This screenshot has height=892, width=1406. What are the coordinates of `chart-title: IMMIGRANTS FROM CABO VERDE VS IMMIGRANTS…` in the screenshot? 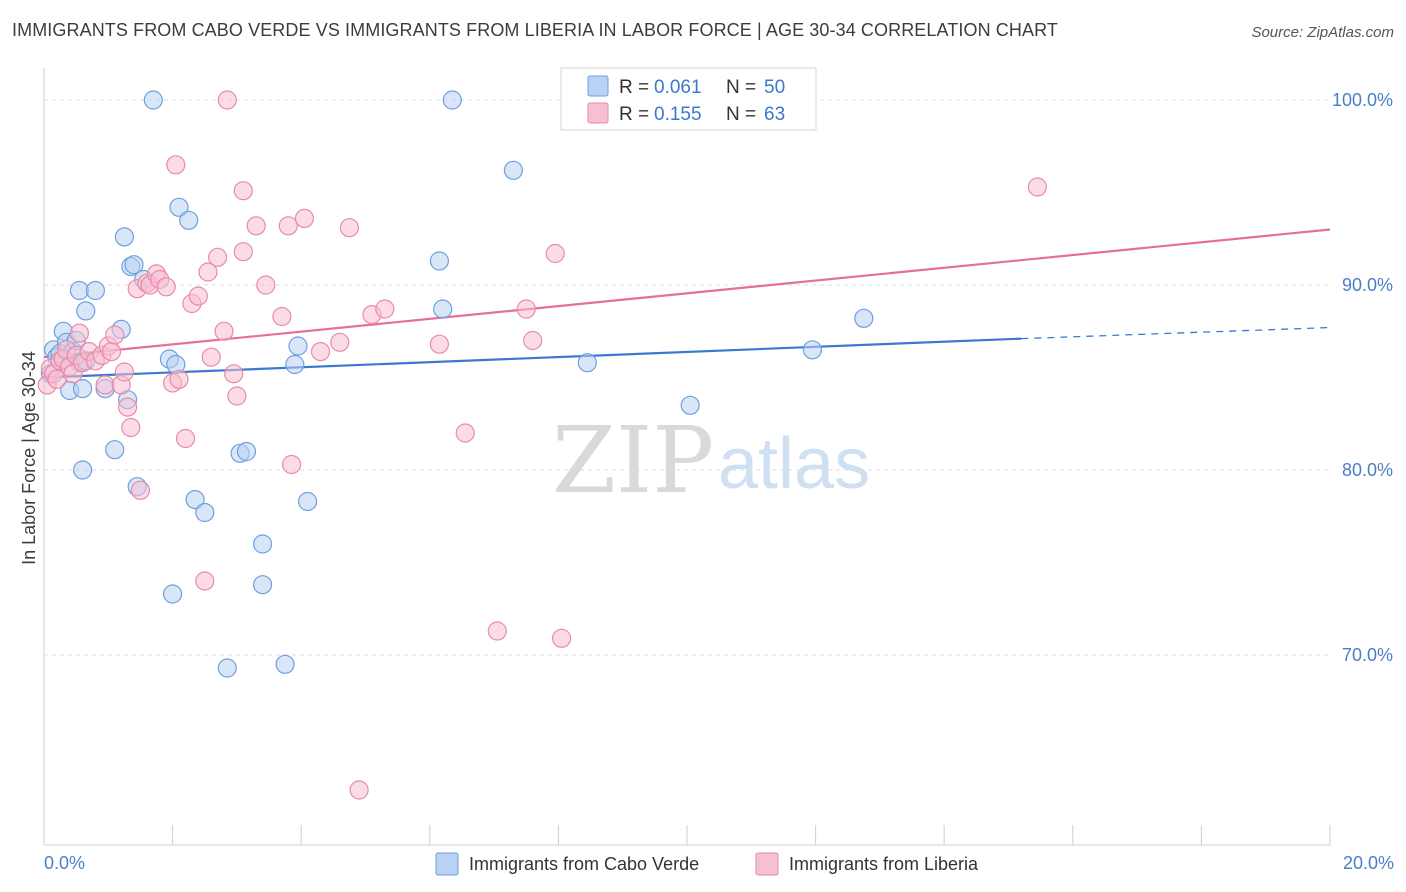 It's located at (535, 30).